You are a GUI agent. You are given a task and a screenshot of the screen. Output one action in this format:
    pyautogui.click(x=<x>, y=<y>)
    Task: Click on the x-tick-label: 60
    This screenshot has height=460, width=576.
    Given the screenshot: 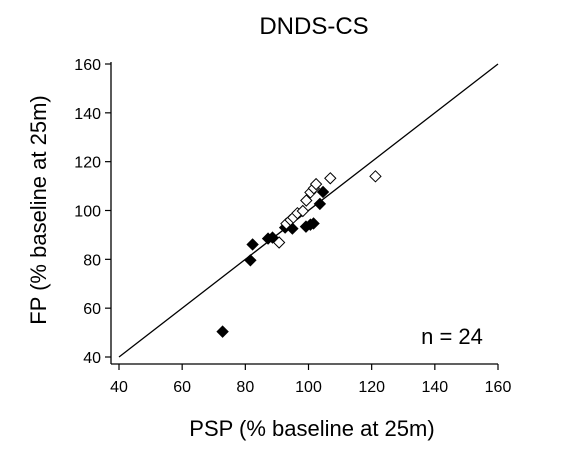 What is the action you would take?
    pyautogui.click(x=182, y=387)
    